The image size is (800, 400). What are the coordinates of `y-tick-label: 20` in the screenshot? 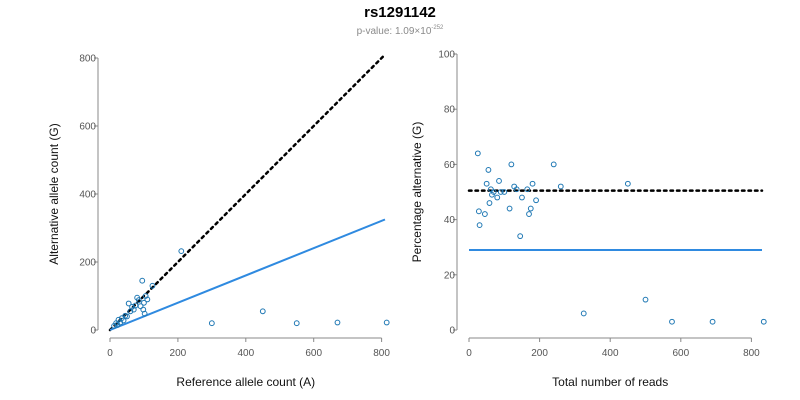 It's located at (450, 275).